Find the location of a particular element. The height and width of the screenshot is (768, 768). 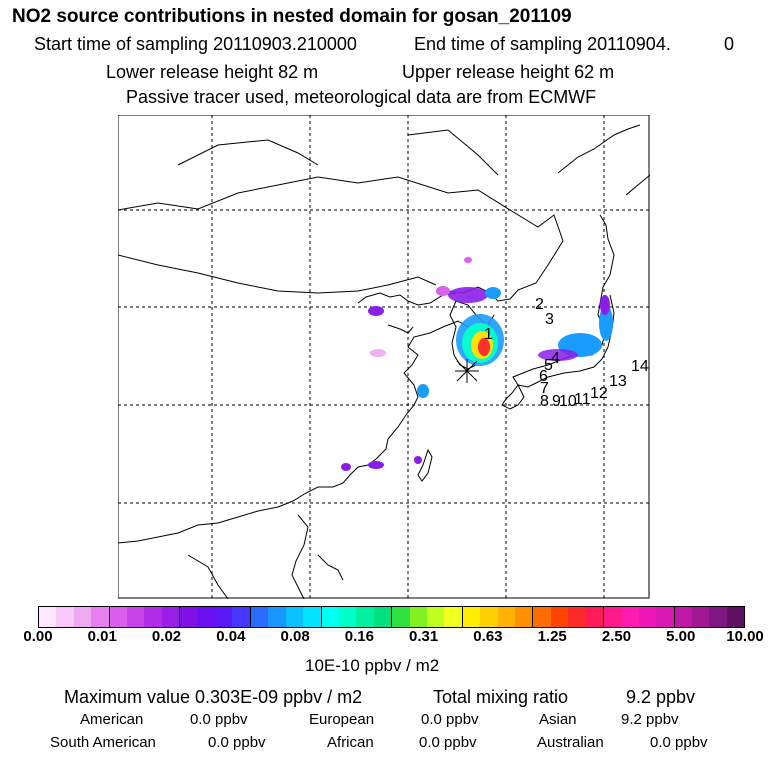

lake-outline is located at coordinates (248, 152).